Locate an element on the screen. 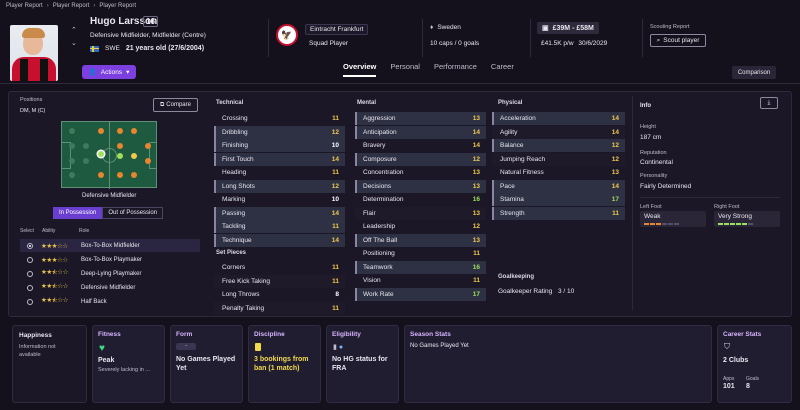 This screenshot has width=800, height=410. tab-career: Career is located at coordinates (502, 66).